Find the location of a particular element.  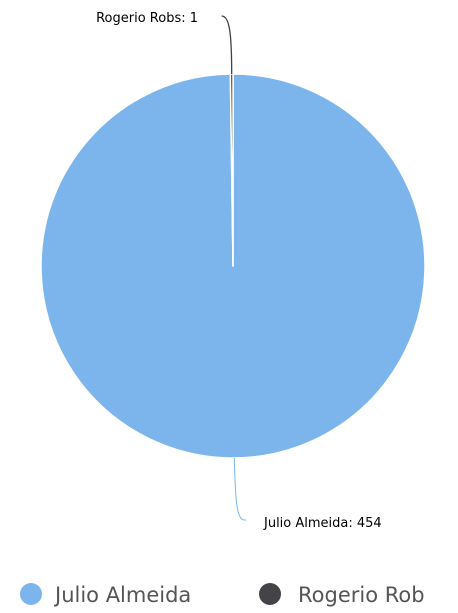

legend-label-rogerio-rob: Rogerio Rob is located at coordinates (361, 595).